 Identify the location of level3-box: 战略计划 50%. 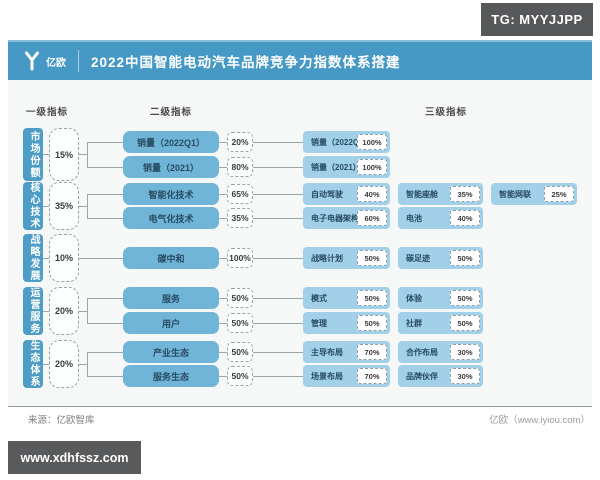
(346, 258).